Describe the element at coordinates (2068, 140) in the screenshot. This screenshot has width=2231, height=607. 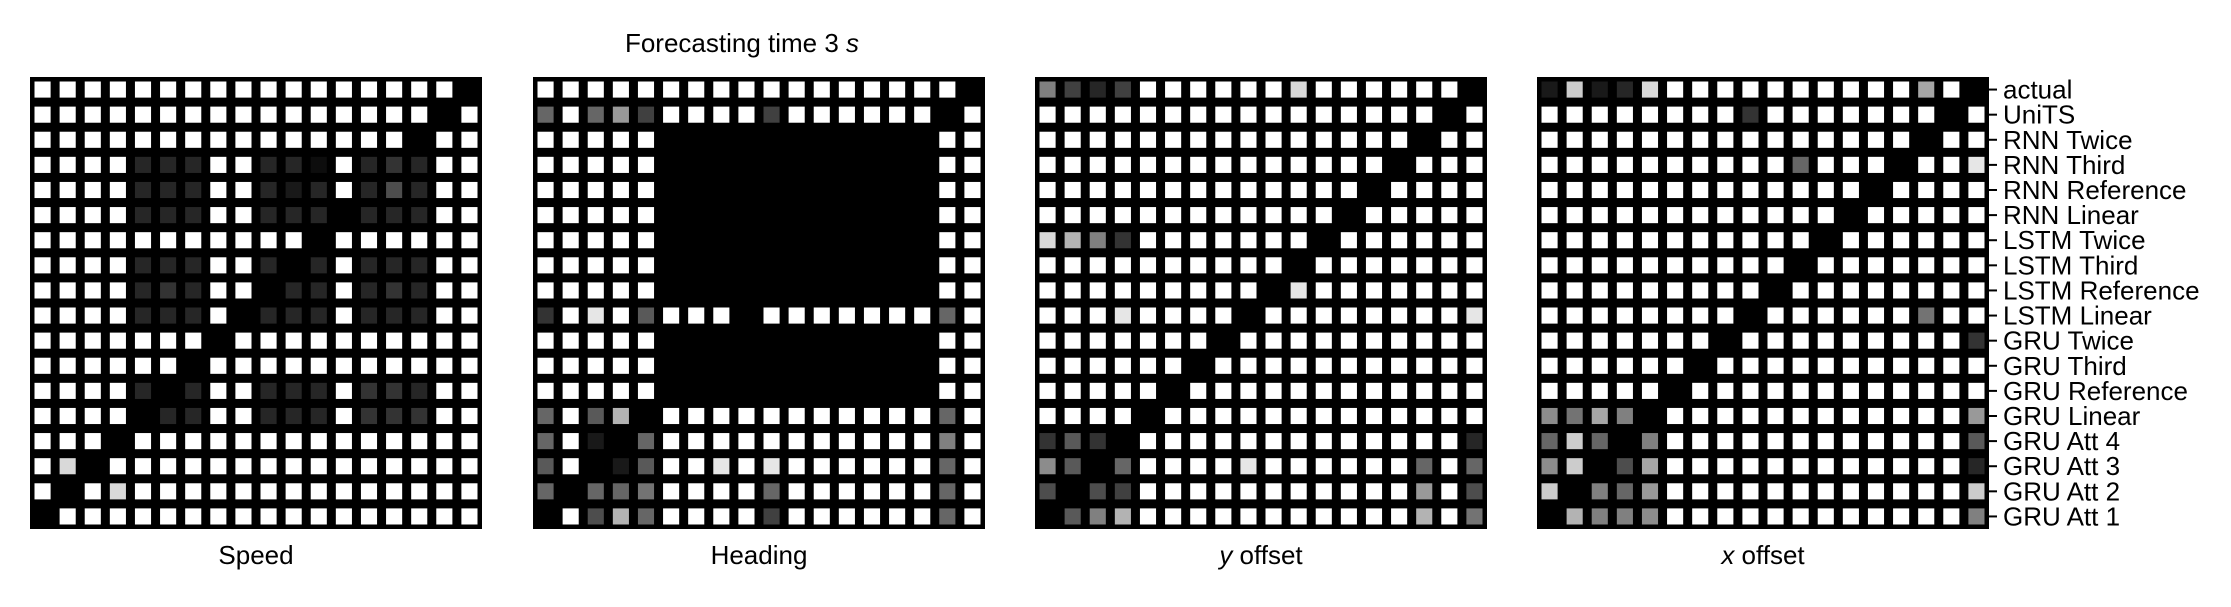
I see `row-label: RNN Twice` at that location.